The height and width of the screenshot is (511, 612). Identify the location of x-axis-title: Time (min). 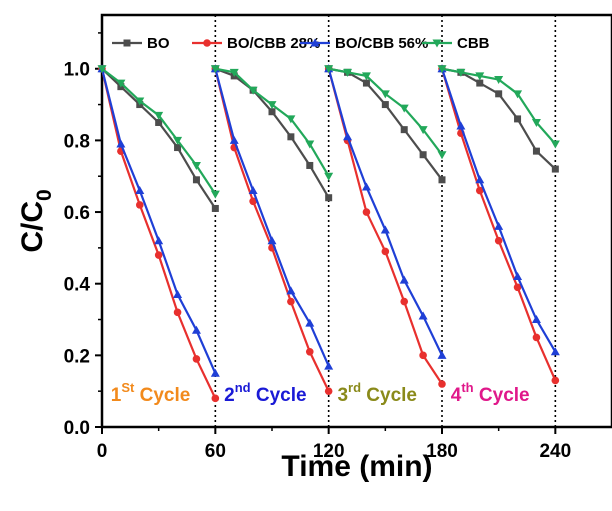
(356, 466).